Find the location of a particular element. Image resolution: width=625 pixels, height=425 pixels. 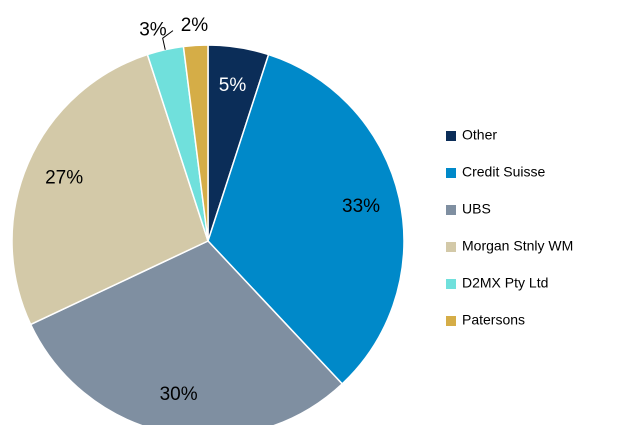

data-label: 5% is located at coordinates (233, 85).